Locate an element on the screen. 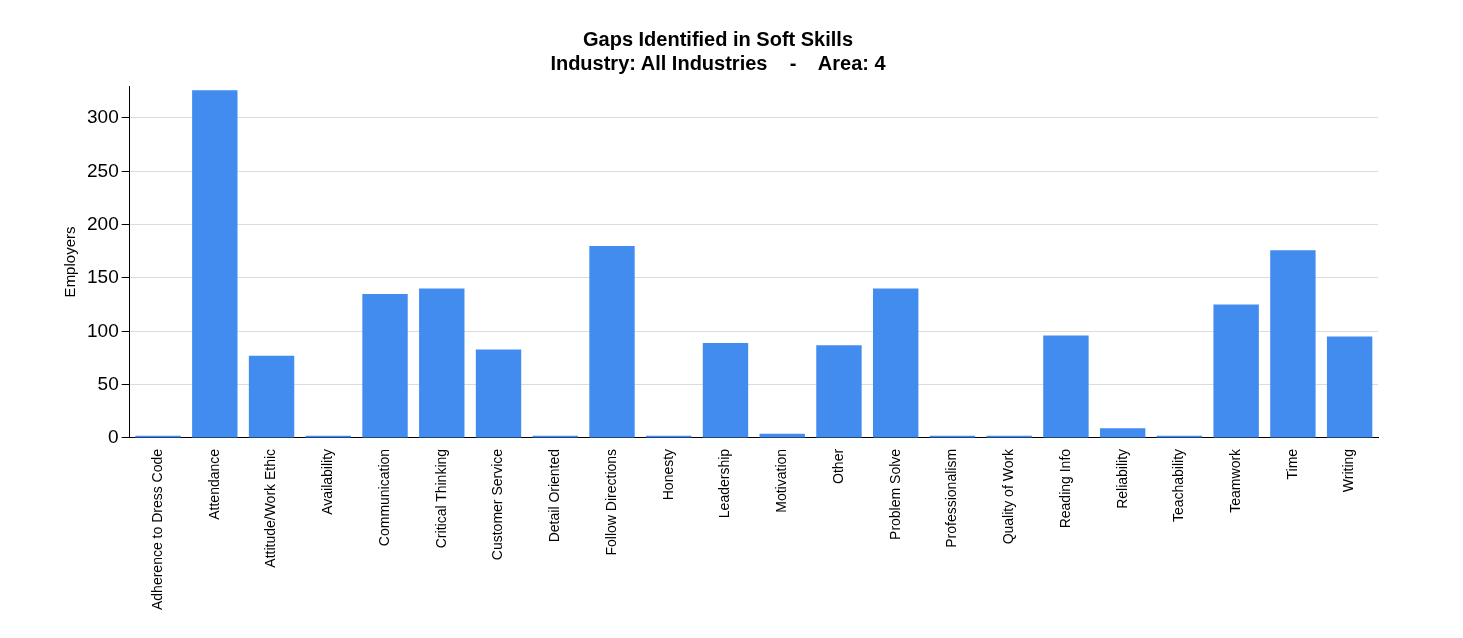 The width and height of the screenshot is (1463, 638). x-tick-label: Attendance is located at coordinates (213, 484).